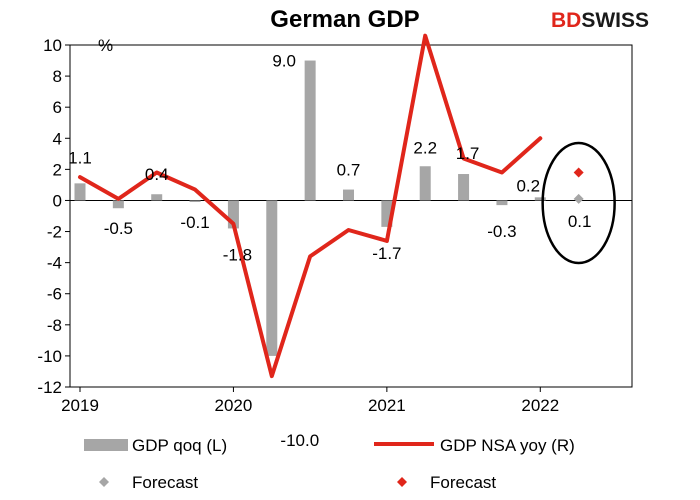 Image resolution: width=700 pixels, height=500 pixels. I want to click on x-tick-label: 2019, so click(80, 405).